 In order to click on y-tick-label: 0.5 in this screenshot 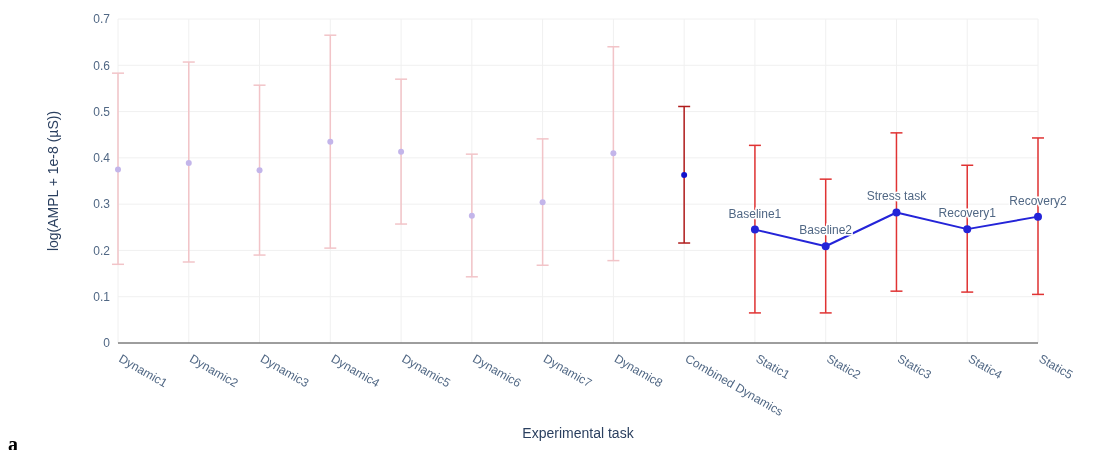, I will do `click(102, 111)`.